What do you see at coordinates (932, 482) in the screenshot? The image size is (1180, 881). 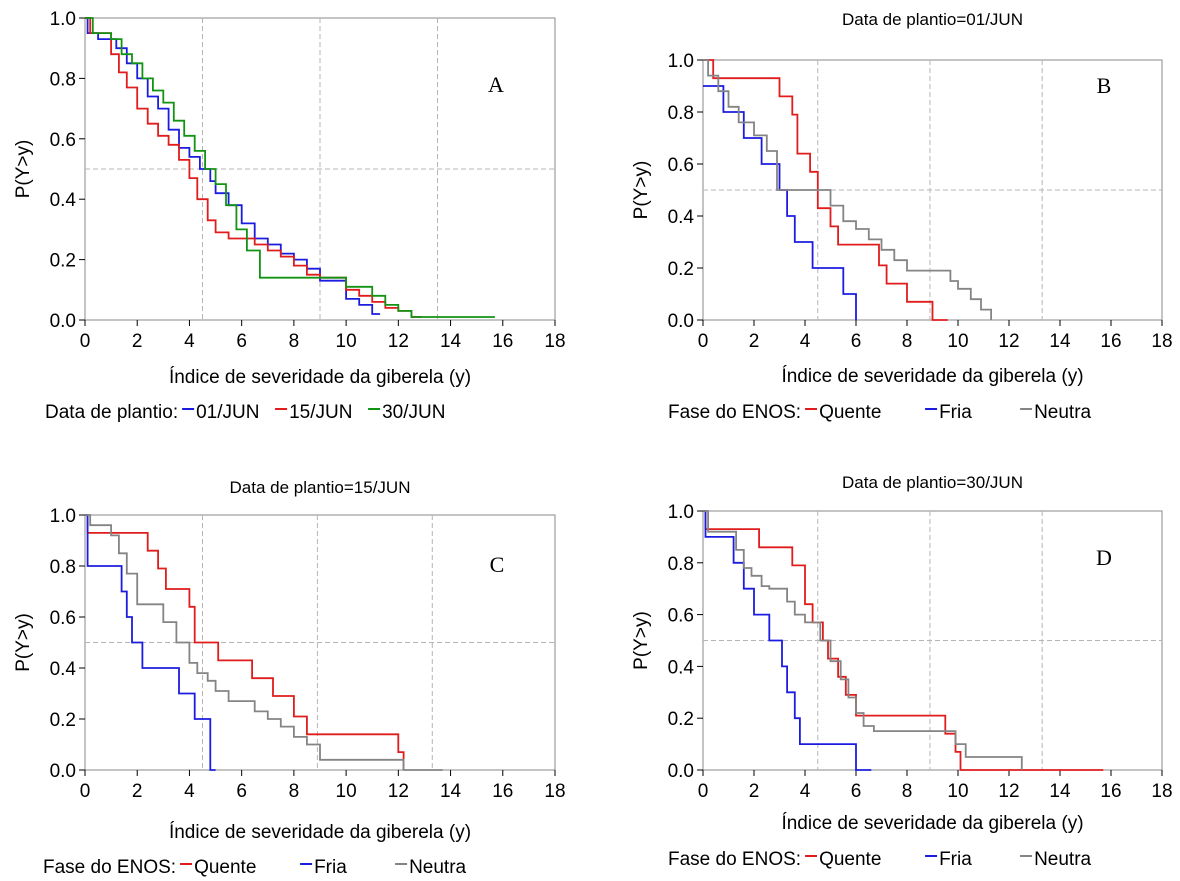 I see `panel-title: Data de plantio=30/JUN` at bounding box center [932, 482].